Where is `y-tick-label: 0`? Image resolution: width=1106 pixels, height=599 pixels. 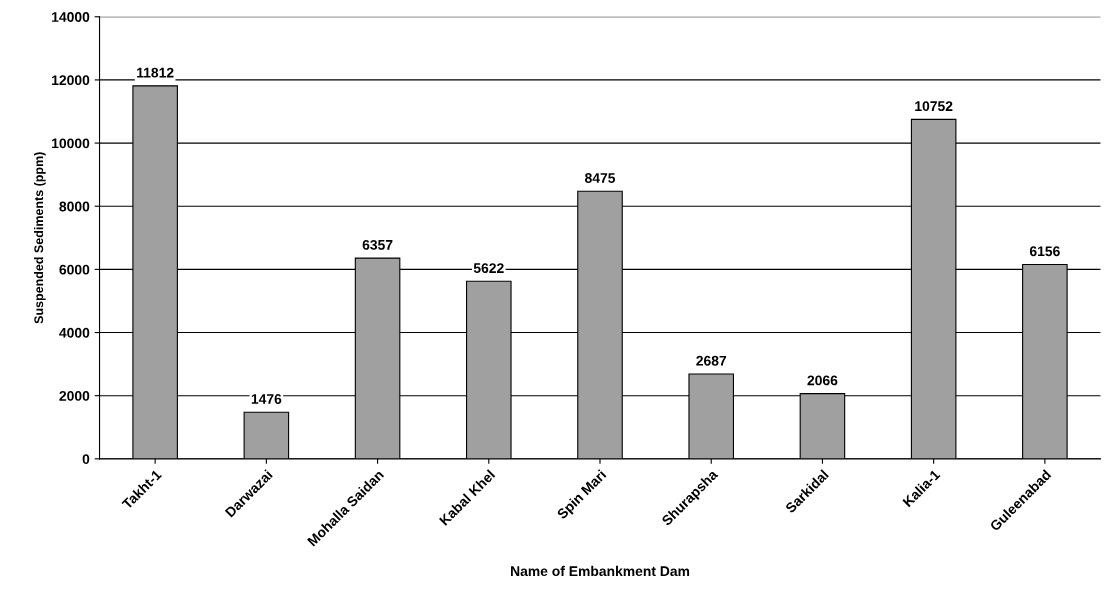 y-tick-label: 0 is located at coordinates (86, 459).